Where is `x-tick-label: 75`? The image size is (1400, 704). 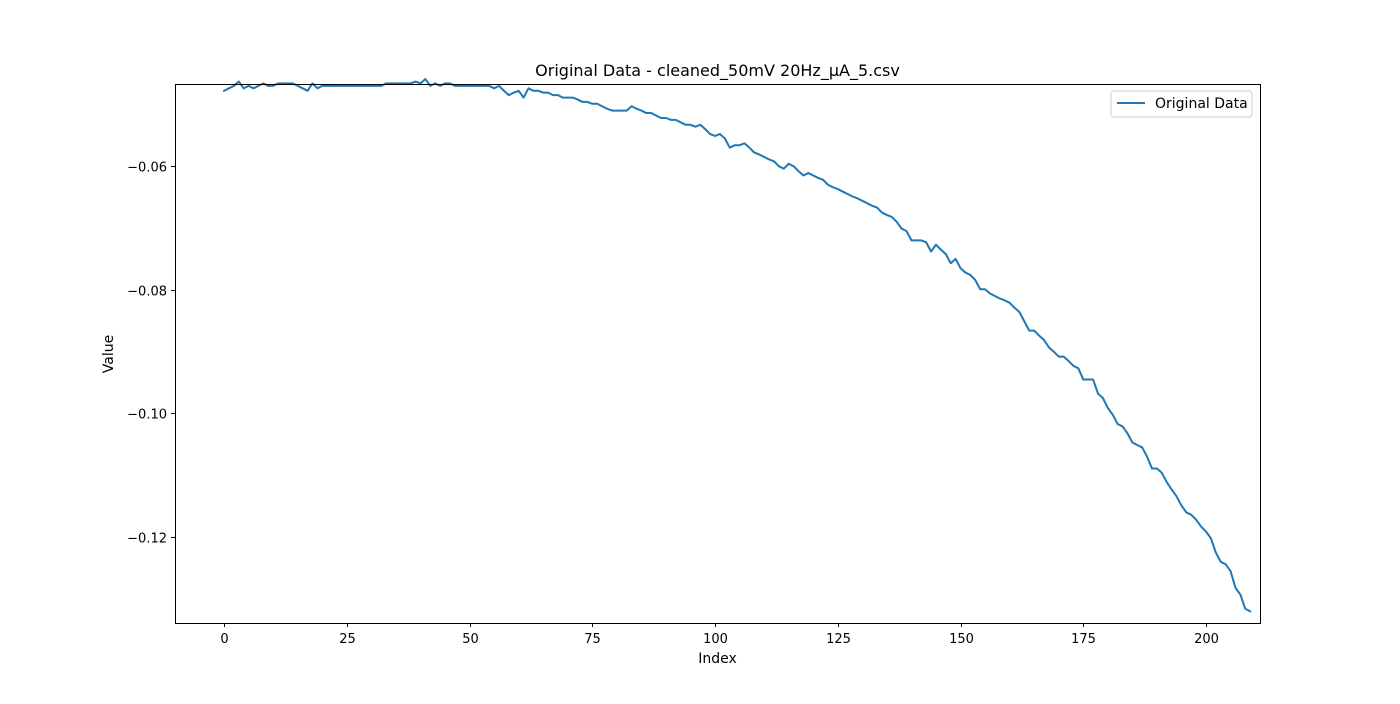
x-tick-label: 75 is located at coordinates (592, 639).